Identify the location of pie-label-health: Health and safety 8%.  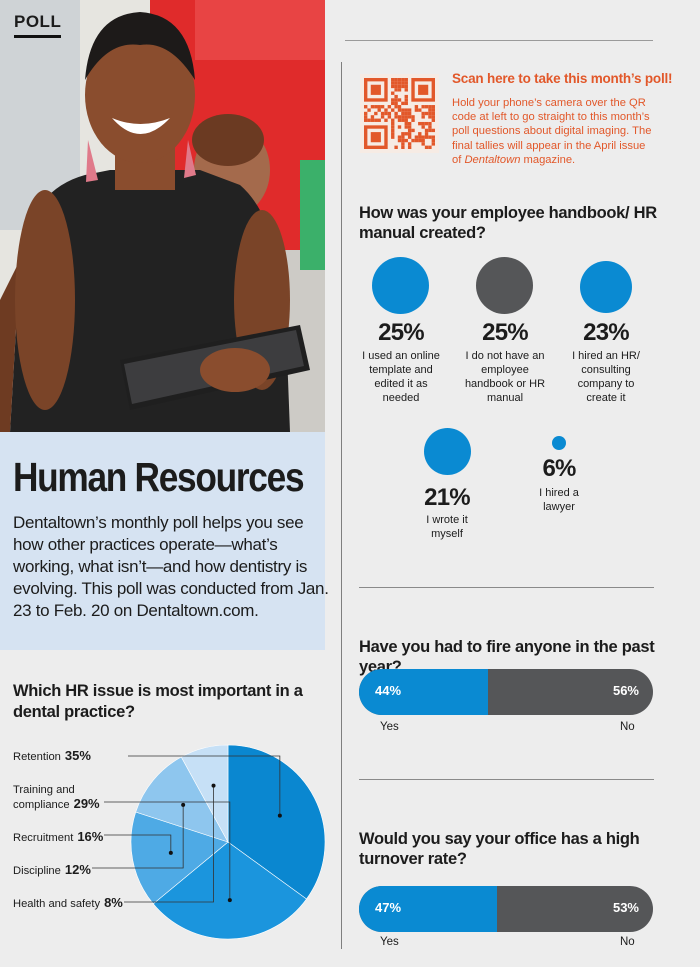
(68, 903).